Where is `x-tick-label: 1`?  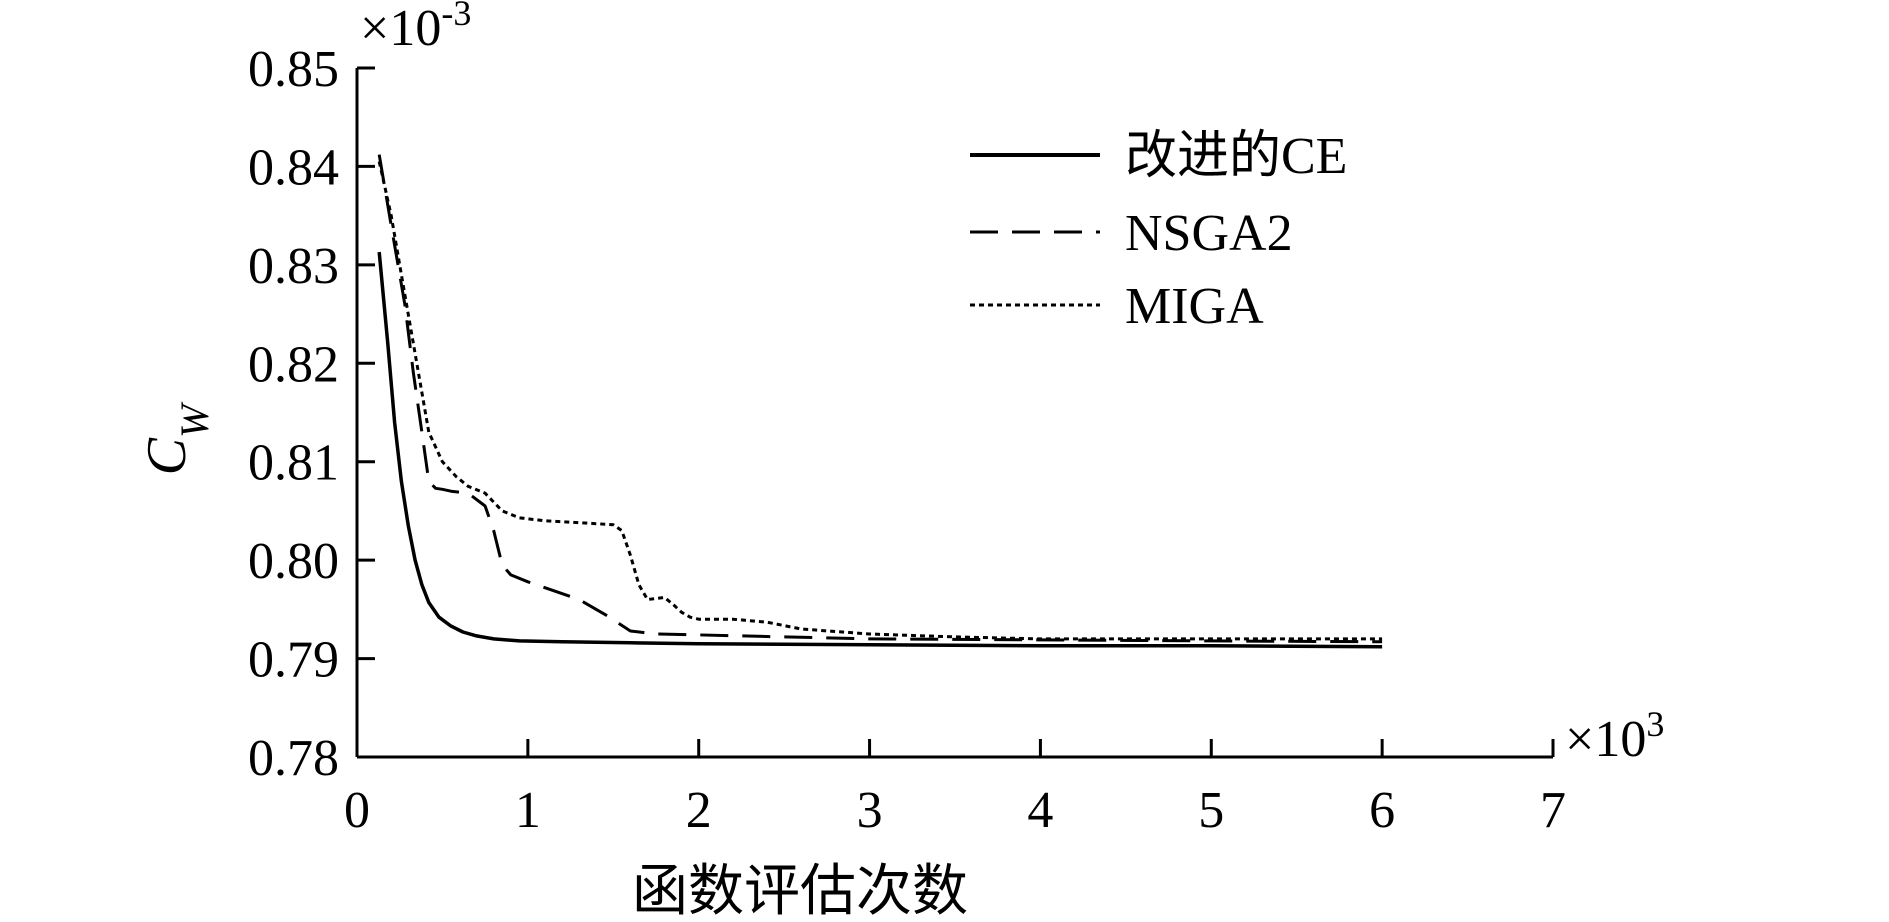
x-tick-label: 1 is located at coordinates (528, 810).